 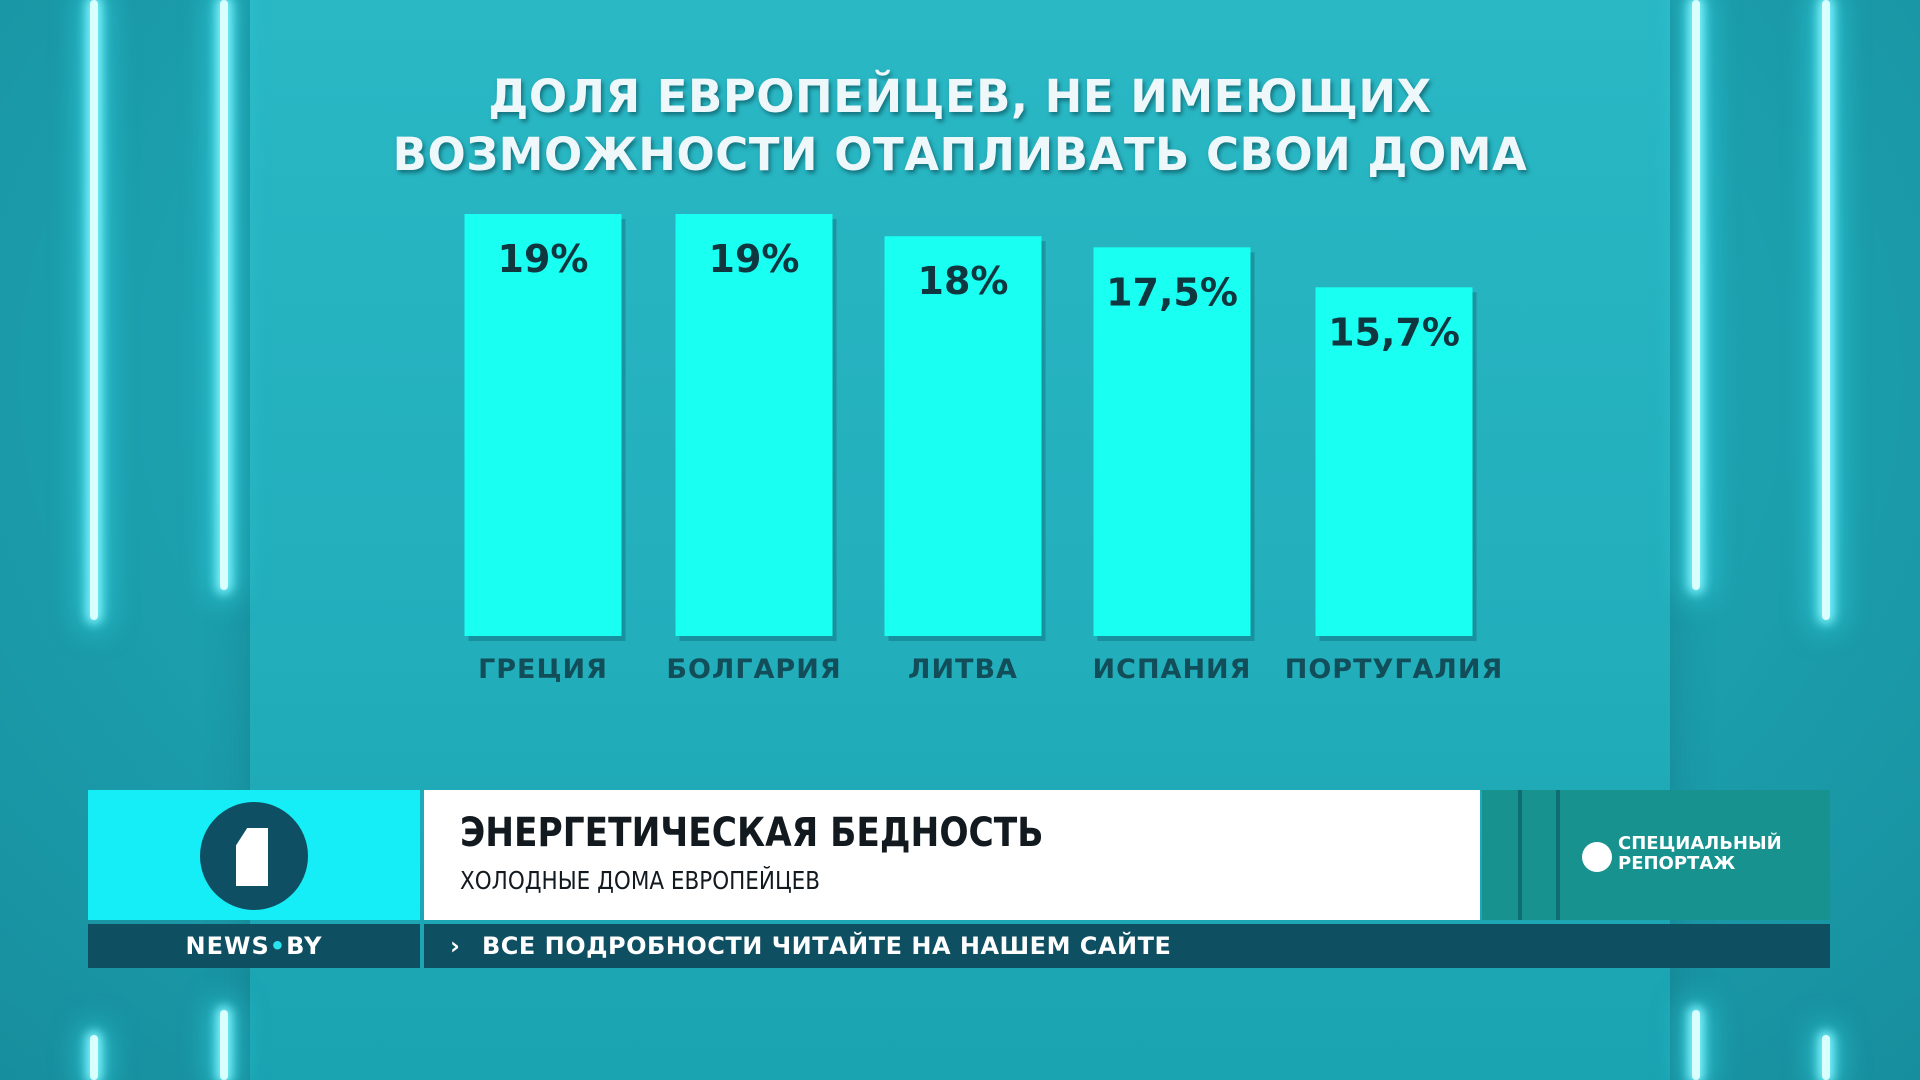 I want to click on badge-line-1: СПЕЦИАЛЬНЫЙ, so click(x=1700, y=843).